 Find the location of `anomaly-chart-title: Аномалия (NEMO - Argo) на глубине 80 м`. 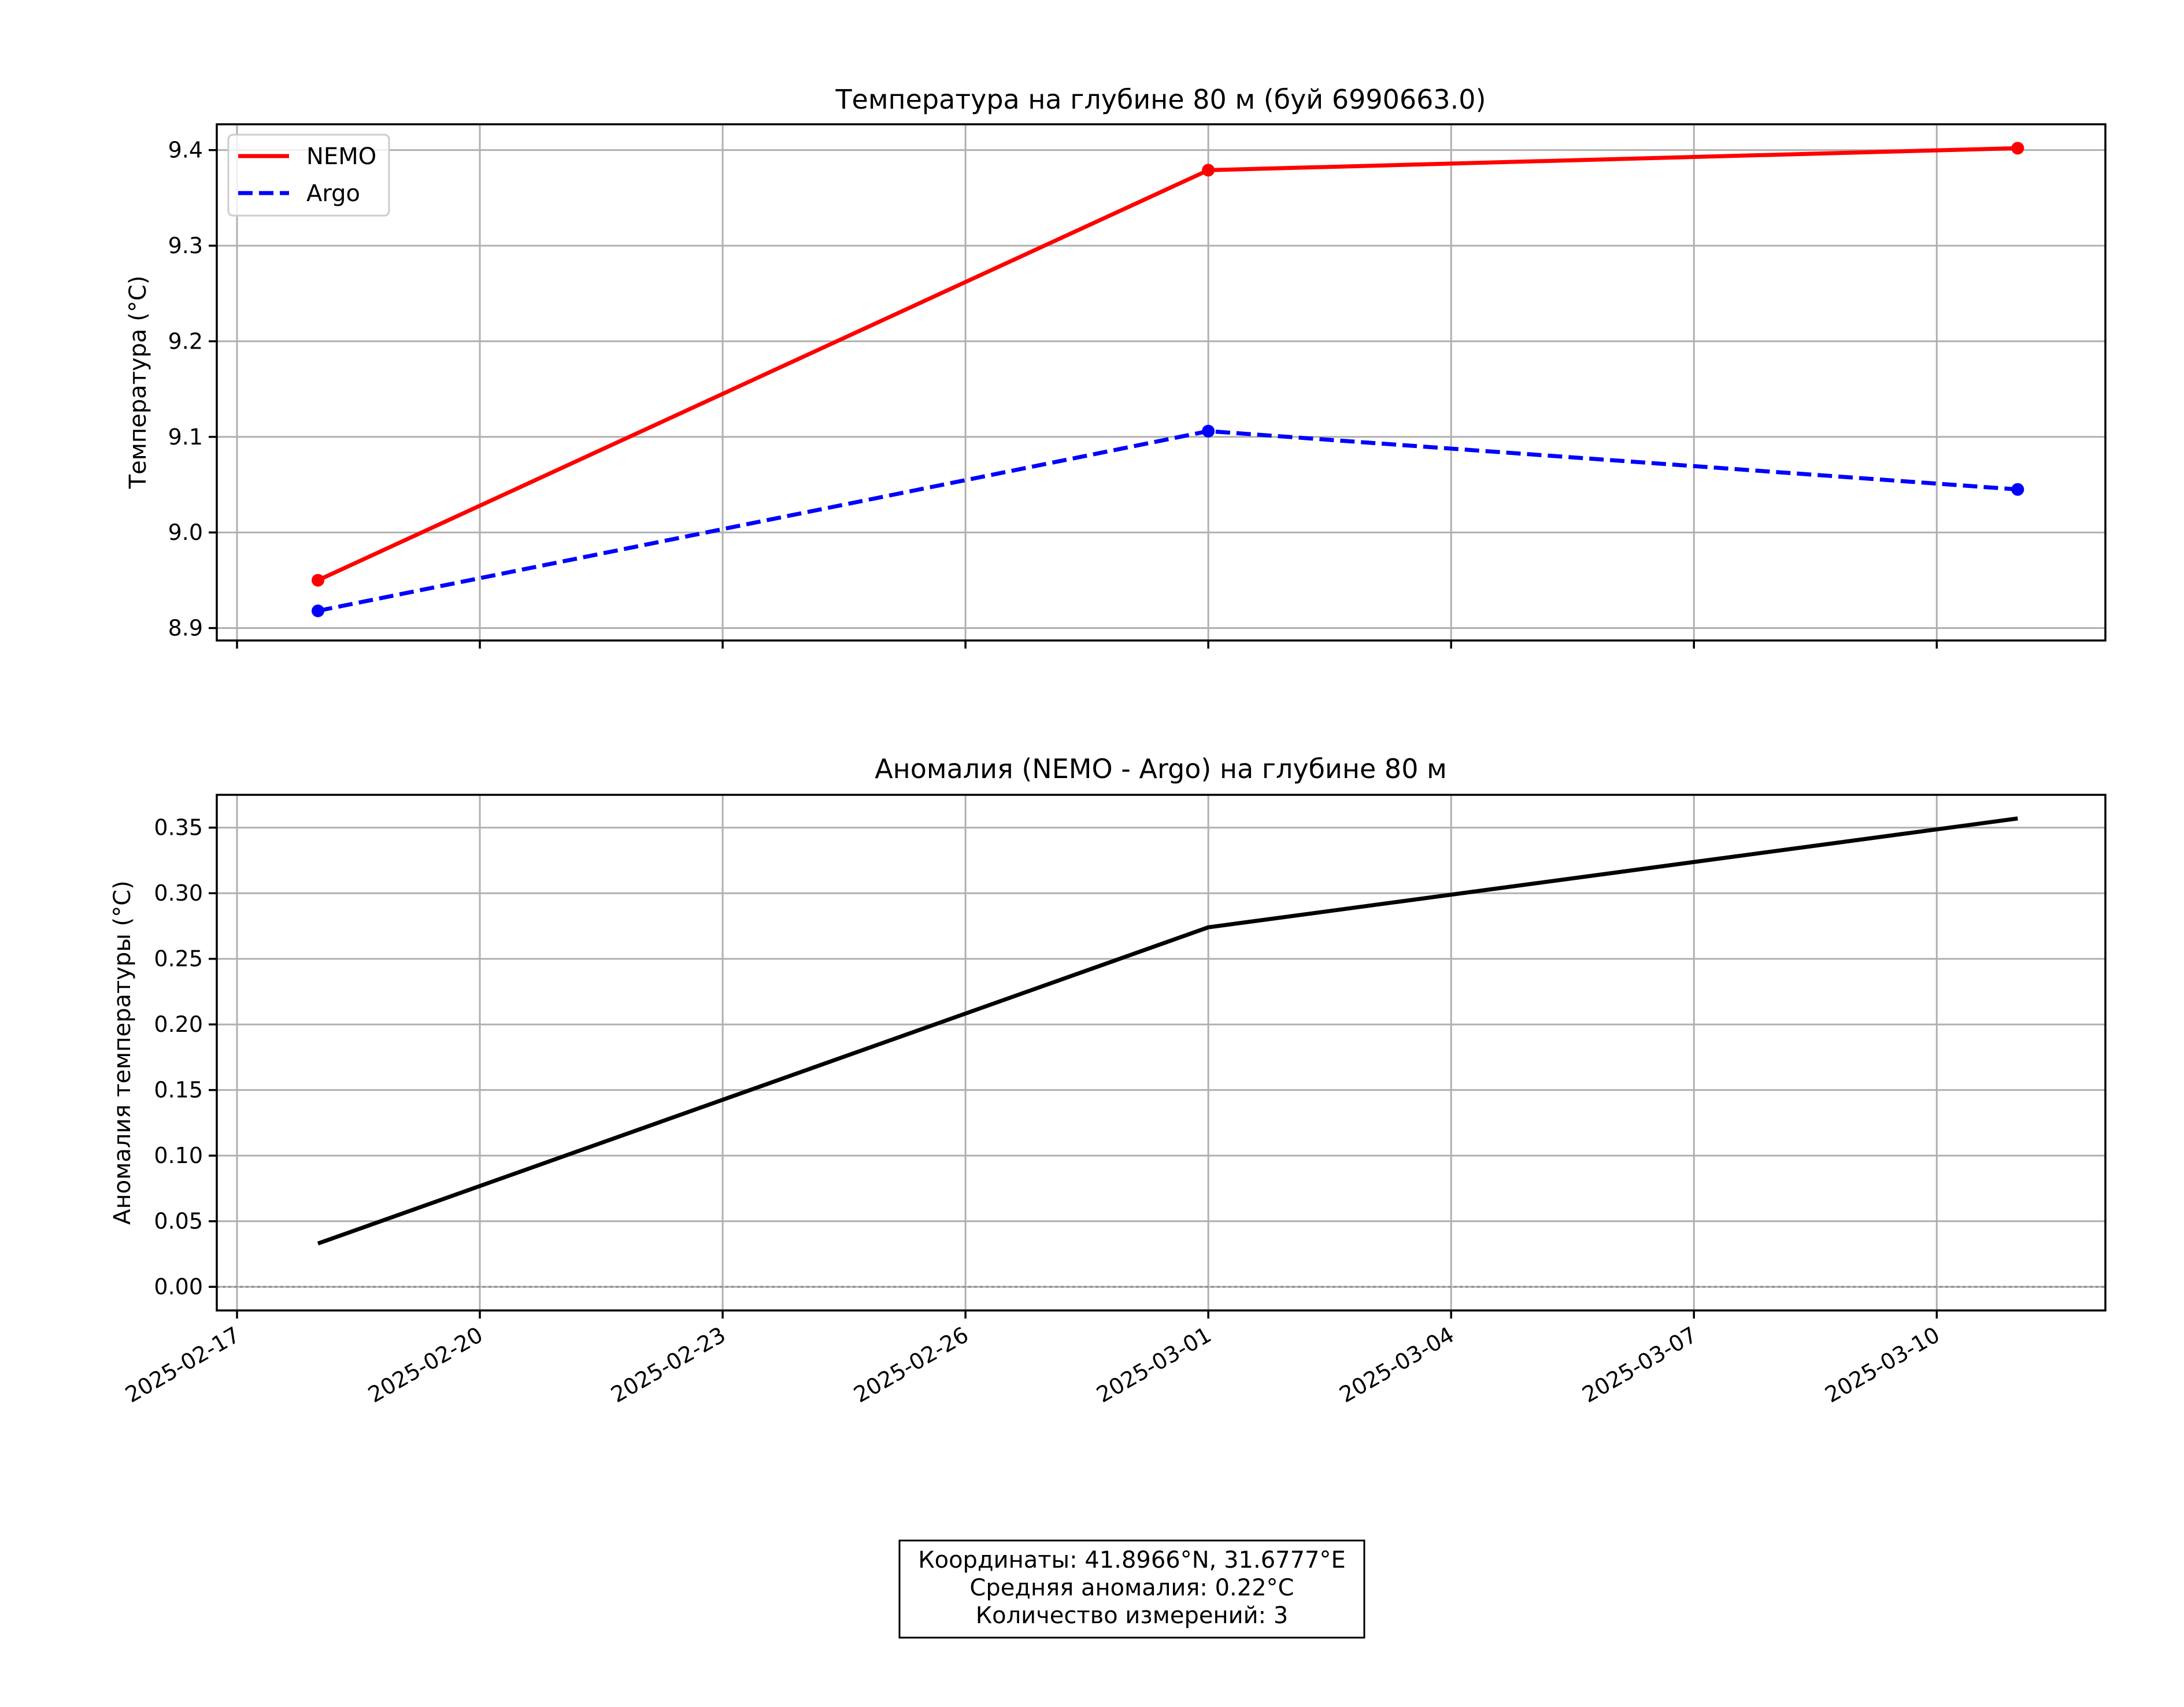

anomaly-chart-title: Аномалия (NEMO - Argo) на глубине 80 м is located at coordinates (1161, 768).